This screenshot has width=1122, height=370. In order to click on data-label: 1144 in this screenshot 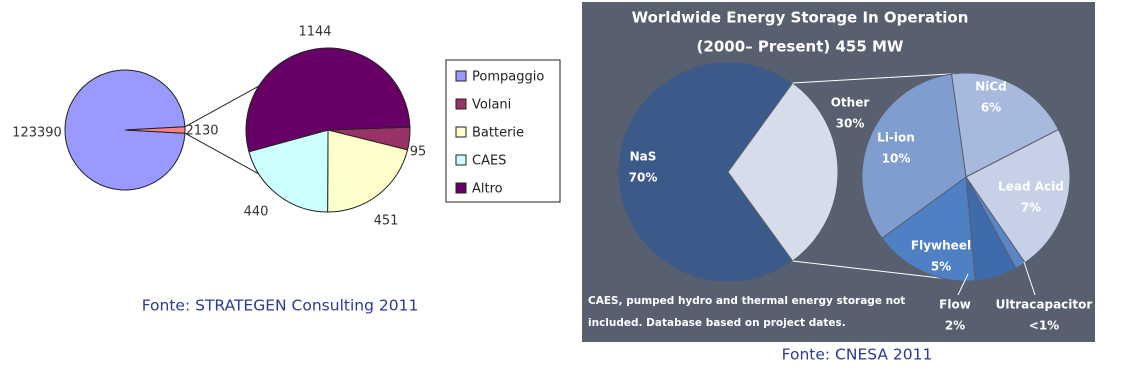, I will do `click(314, 32)`.